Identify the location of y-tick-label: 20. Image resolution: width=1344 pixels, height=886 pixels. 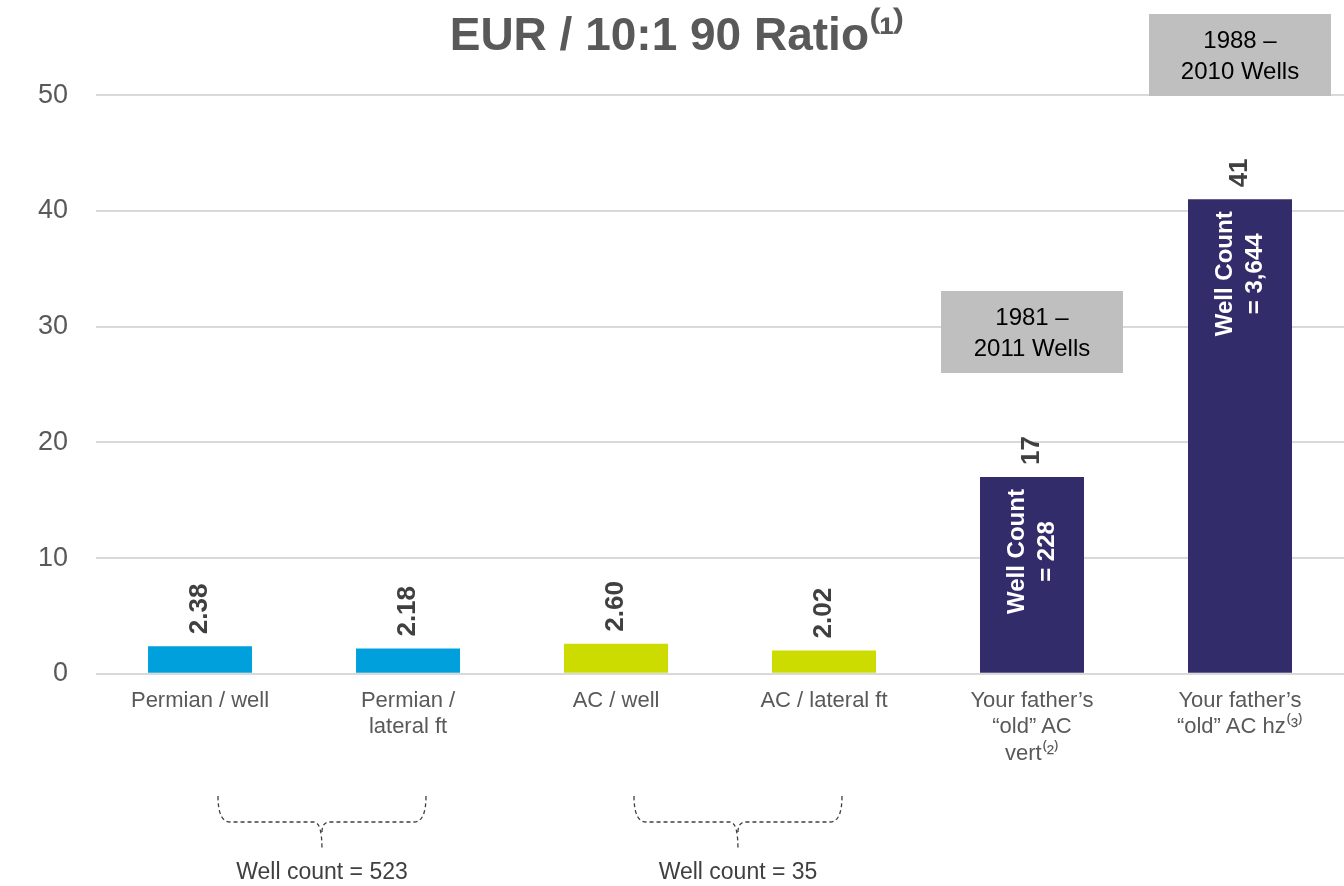
(53, 440).